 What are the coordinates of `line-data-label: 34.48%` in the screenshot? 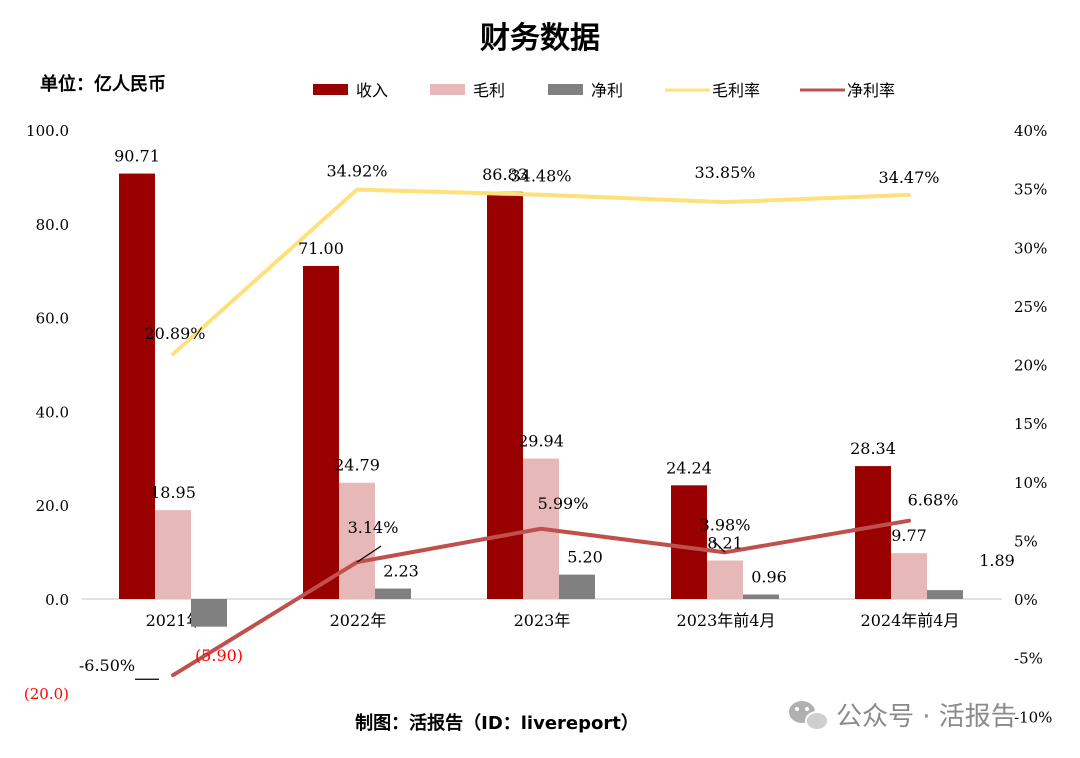 It's located at (540, 176).